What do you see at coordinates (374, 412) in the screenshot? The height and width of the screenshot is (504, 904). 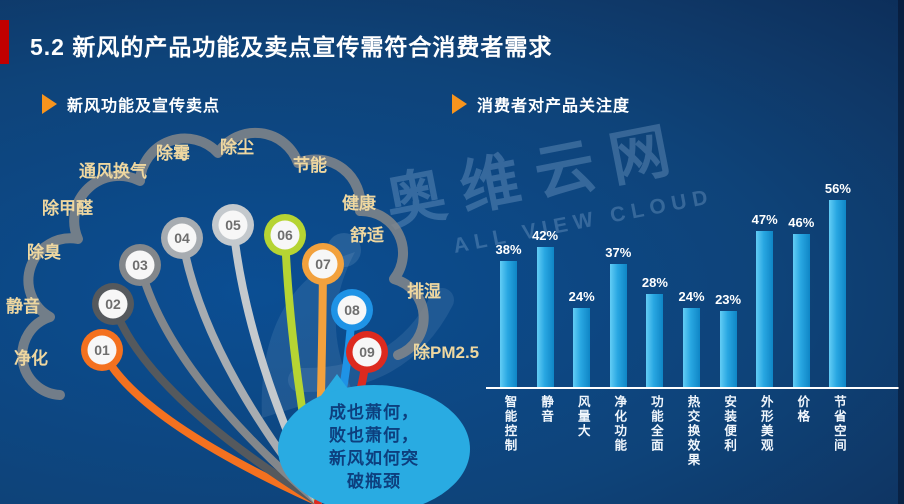 I see `bubble-line: 成也萧何，` at bounding box center [374, 412].